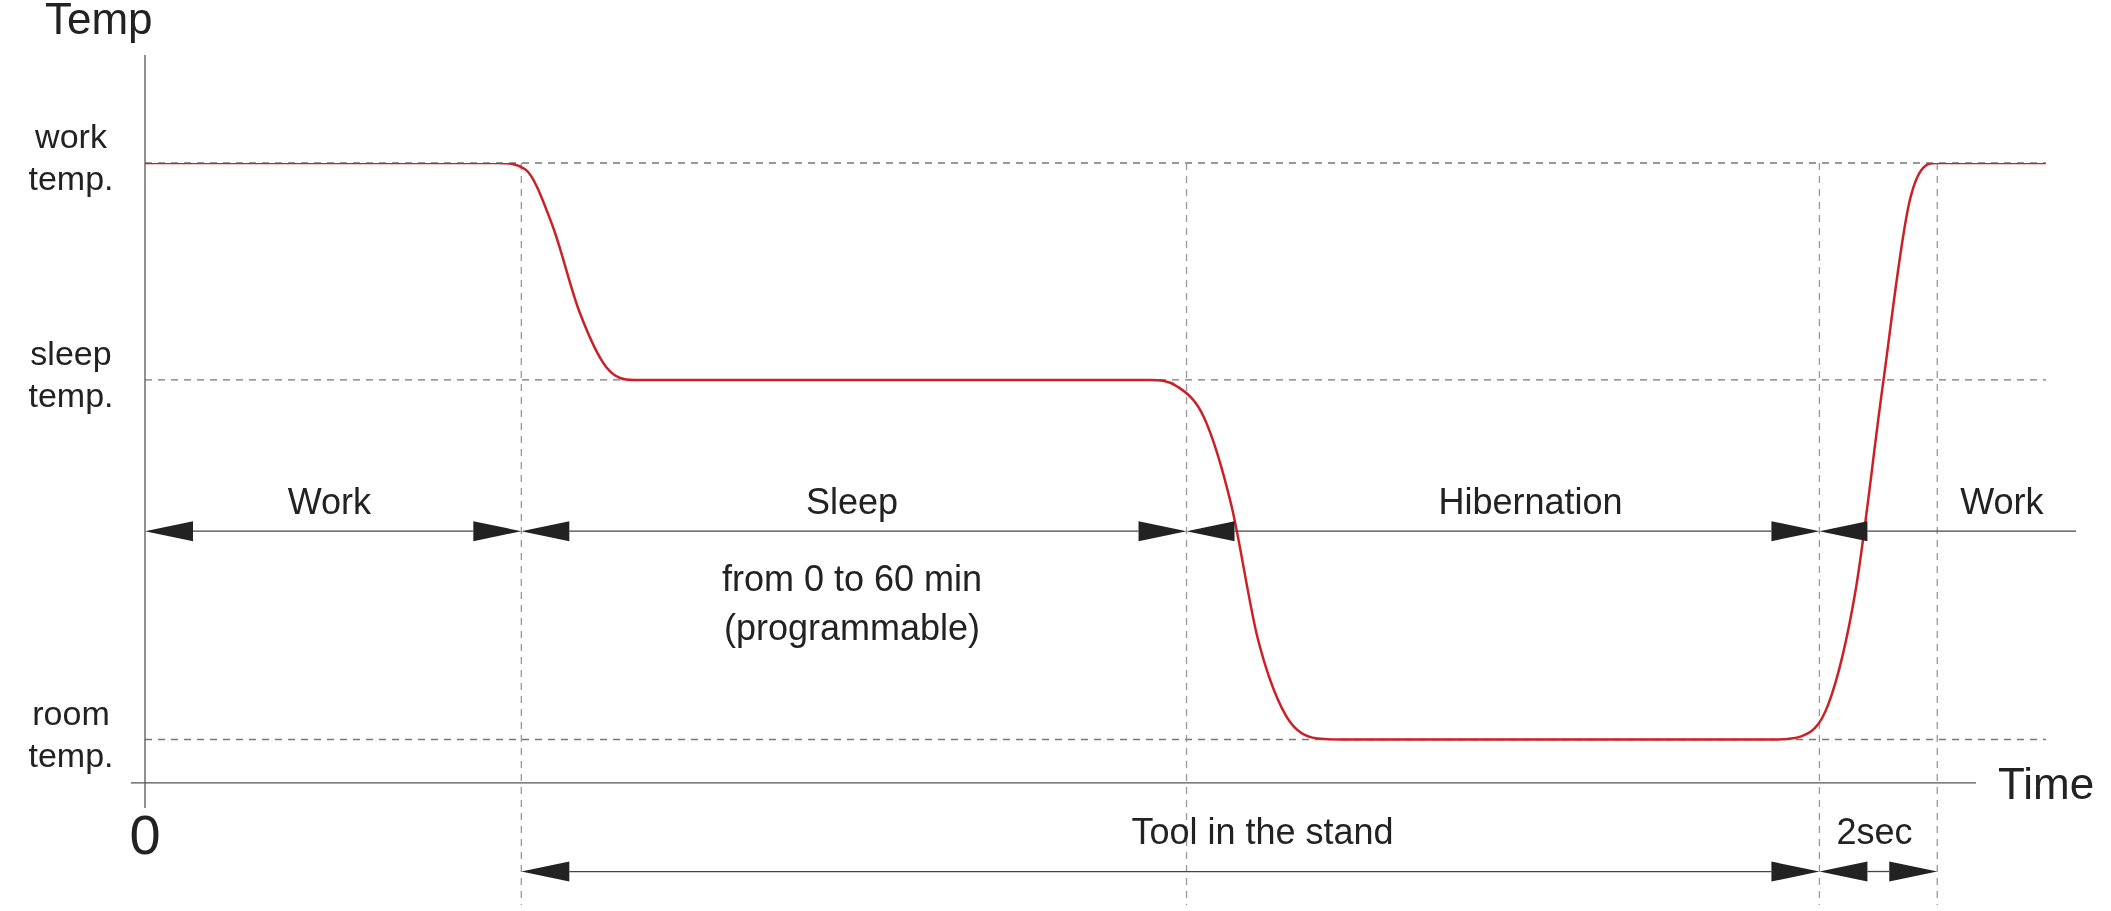 The image size is (2111, 911). What do you see at coordinates (71, 157) in the screenshot?
I see `ref-line-label: work temp.` at bounding box center [71, 157].